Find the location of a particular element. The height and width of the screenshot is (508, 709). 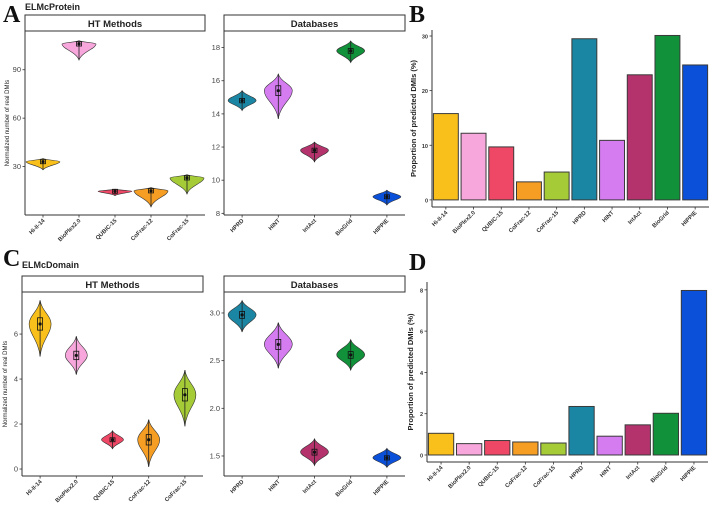

violin-hippie is located at coordinates (387, 458).